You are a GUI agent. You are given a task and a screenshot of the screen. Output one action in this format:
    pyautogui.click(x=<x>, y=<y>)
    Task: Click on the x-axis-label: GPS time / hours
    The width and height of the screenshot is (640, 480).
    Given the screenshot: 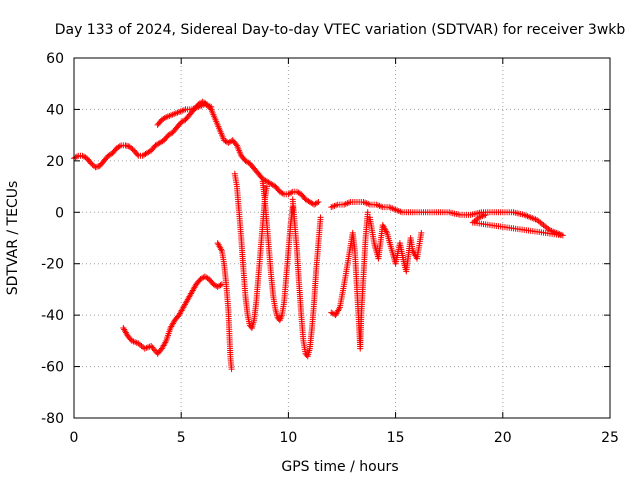 What is the action you would take?
    pyautogui.click(x=339, y=467)
    